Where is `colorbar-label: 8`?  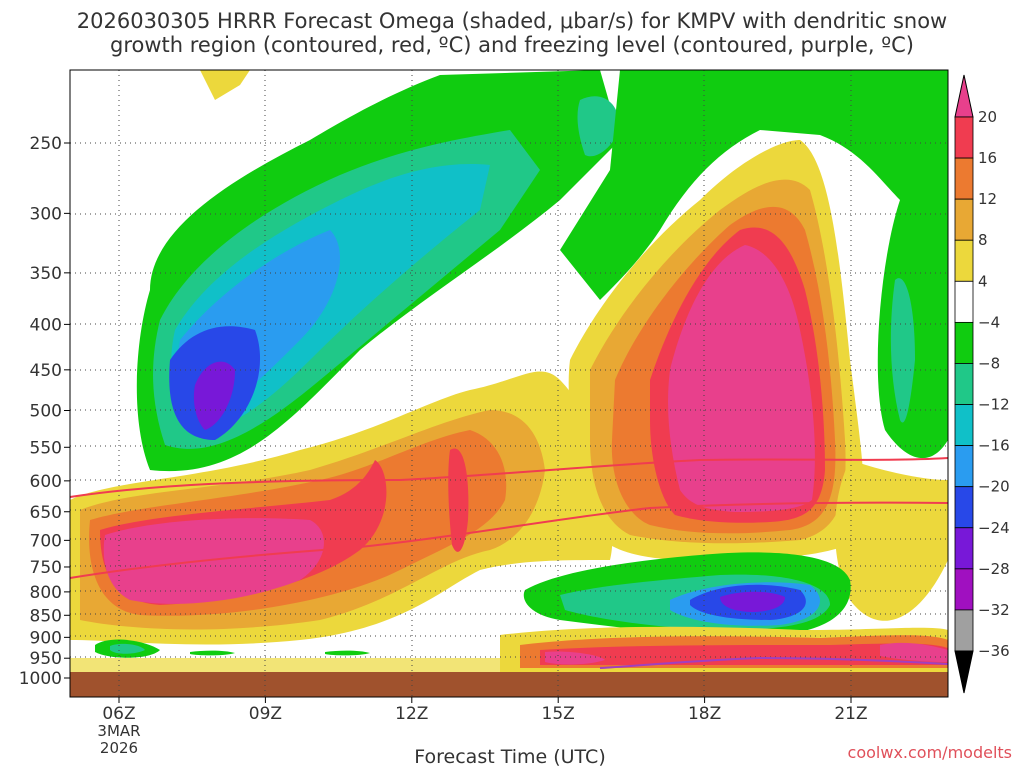
colorbar-label: 8 is located at coordinates (983, 240).